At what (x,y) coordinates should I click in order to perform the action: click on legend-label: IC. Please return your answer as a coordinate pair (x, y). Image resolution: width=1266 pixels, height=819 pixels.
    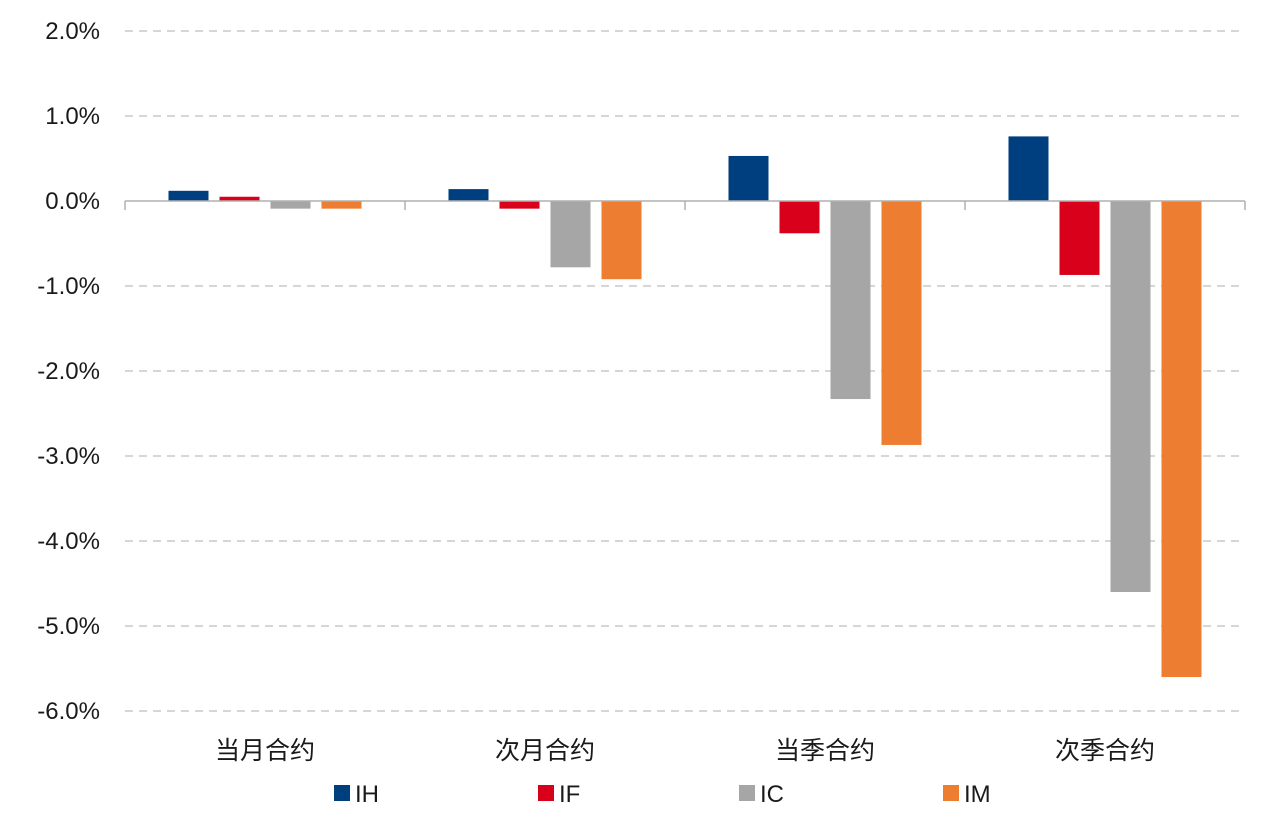
    Looking at the image, I should click on (772, 794).